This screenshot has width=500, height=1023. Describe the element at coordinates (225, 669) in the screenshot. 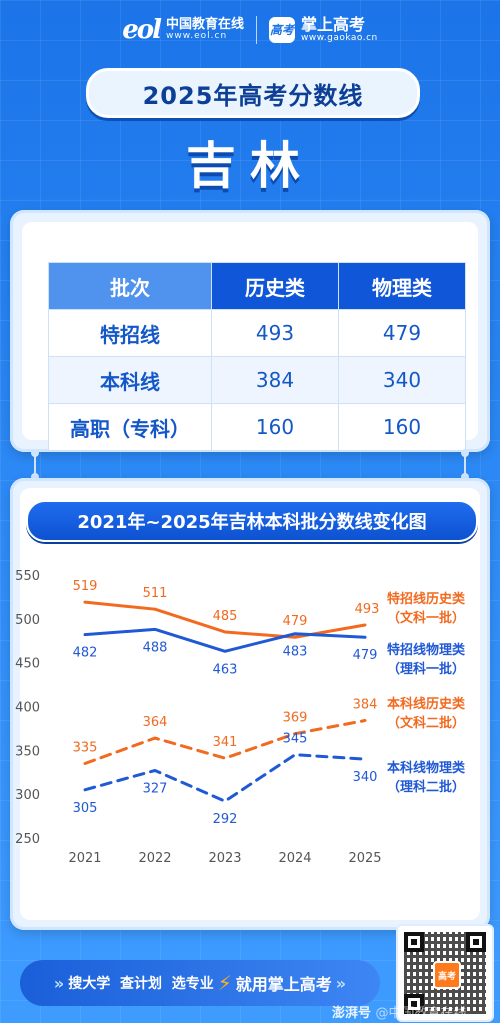

I see `data-label: 463` at that location.